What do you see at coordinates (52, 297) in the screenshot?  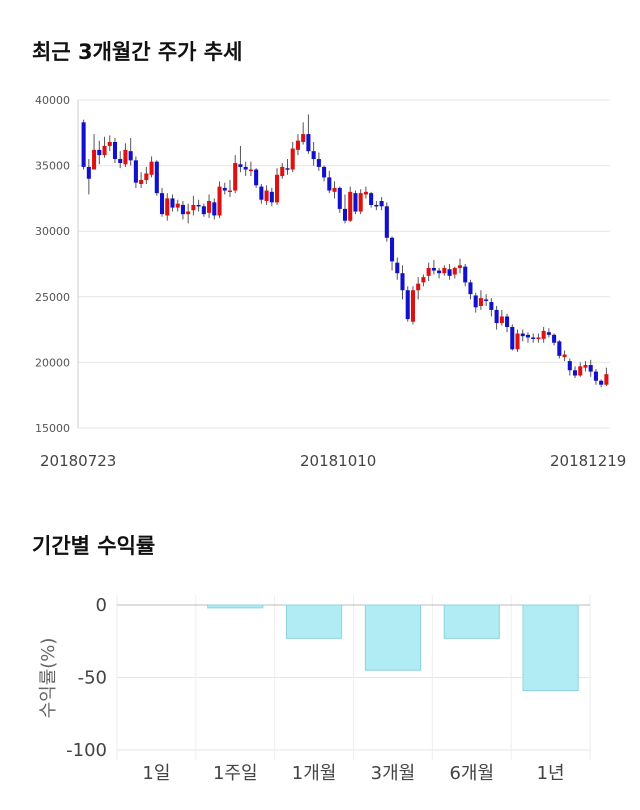 I see `y-tick-label: 25000` at bounding box center [52, 297].